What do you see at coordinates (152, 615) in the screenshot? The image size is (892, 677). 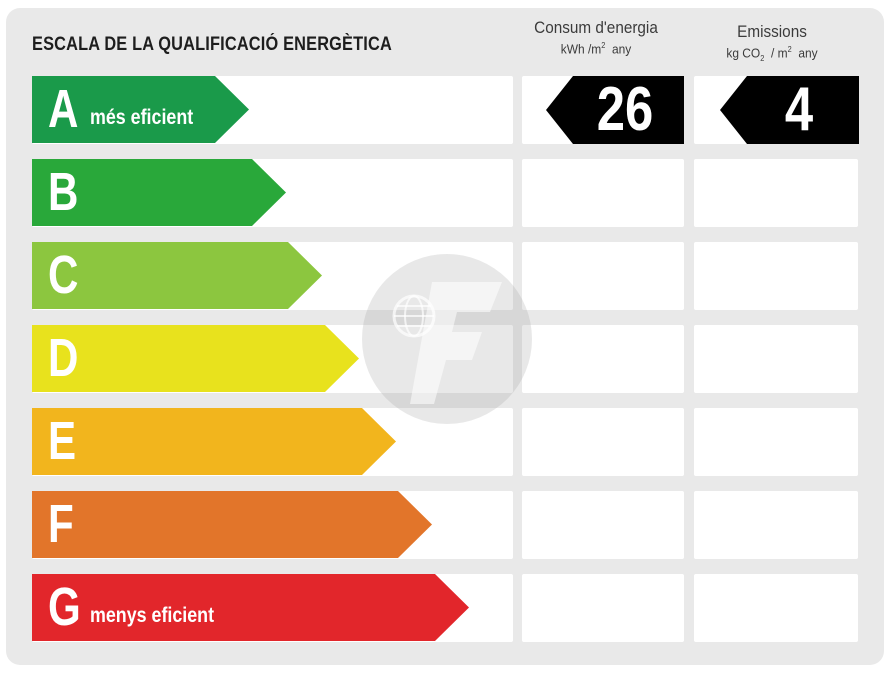 I see `class-label-g: menys eficient` at bounding box center [152, 615].